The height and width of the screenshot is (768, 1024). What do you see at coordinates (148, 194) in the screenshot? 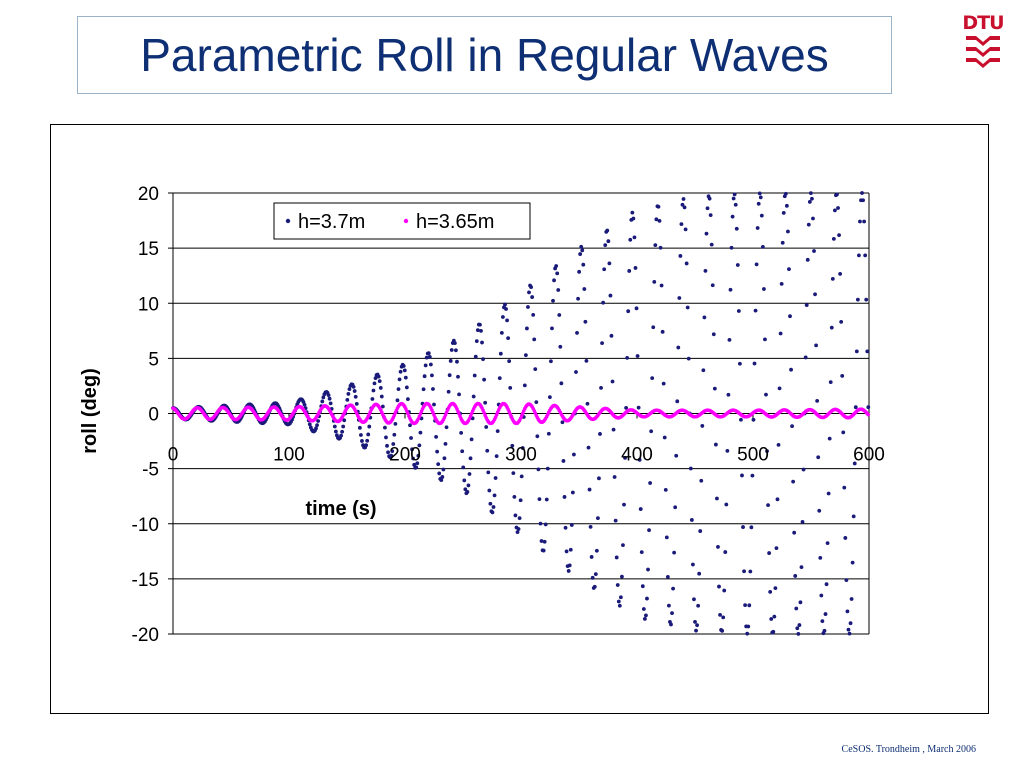
I see `y-tick-label: 20` at bounding box center [148, 194].